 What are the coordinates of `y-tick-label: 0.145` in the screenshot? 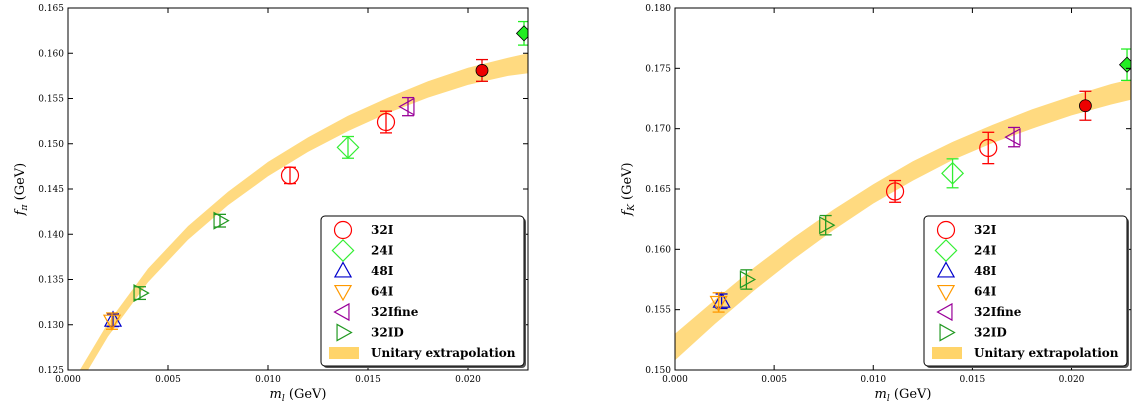 It's located at (51, 190).